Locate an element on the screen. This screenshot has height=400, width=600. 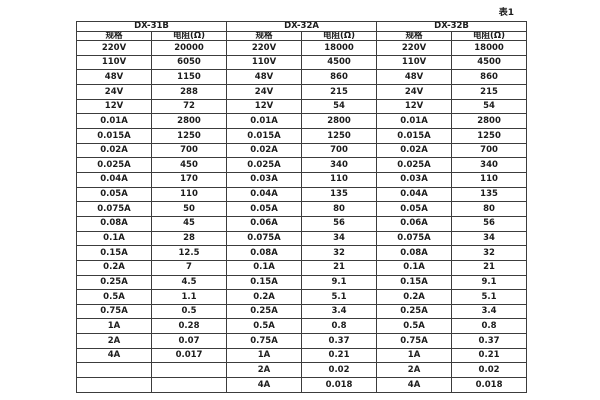
cell-resistance: 56 is located at coordinates (489, 223).